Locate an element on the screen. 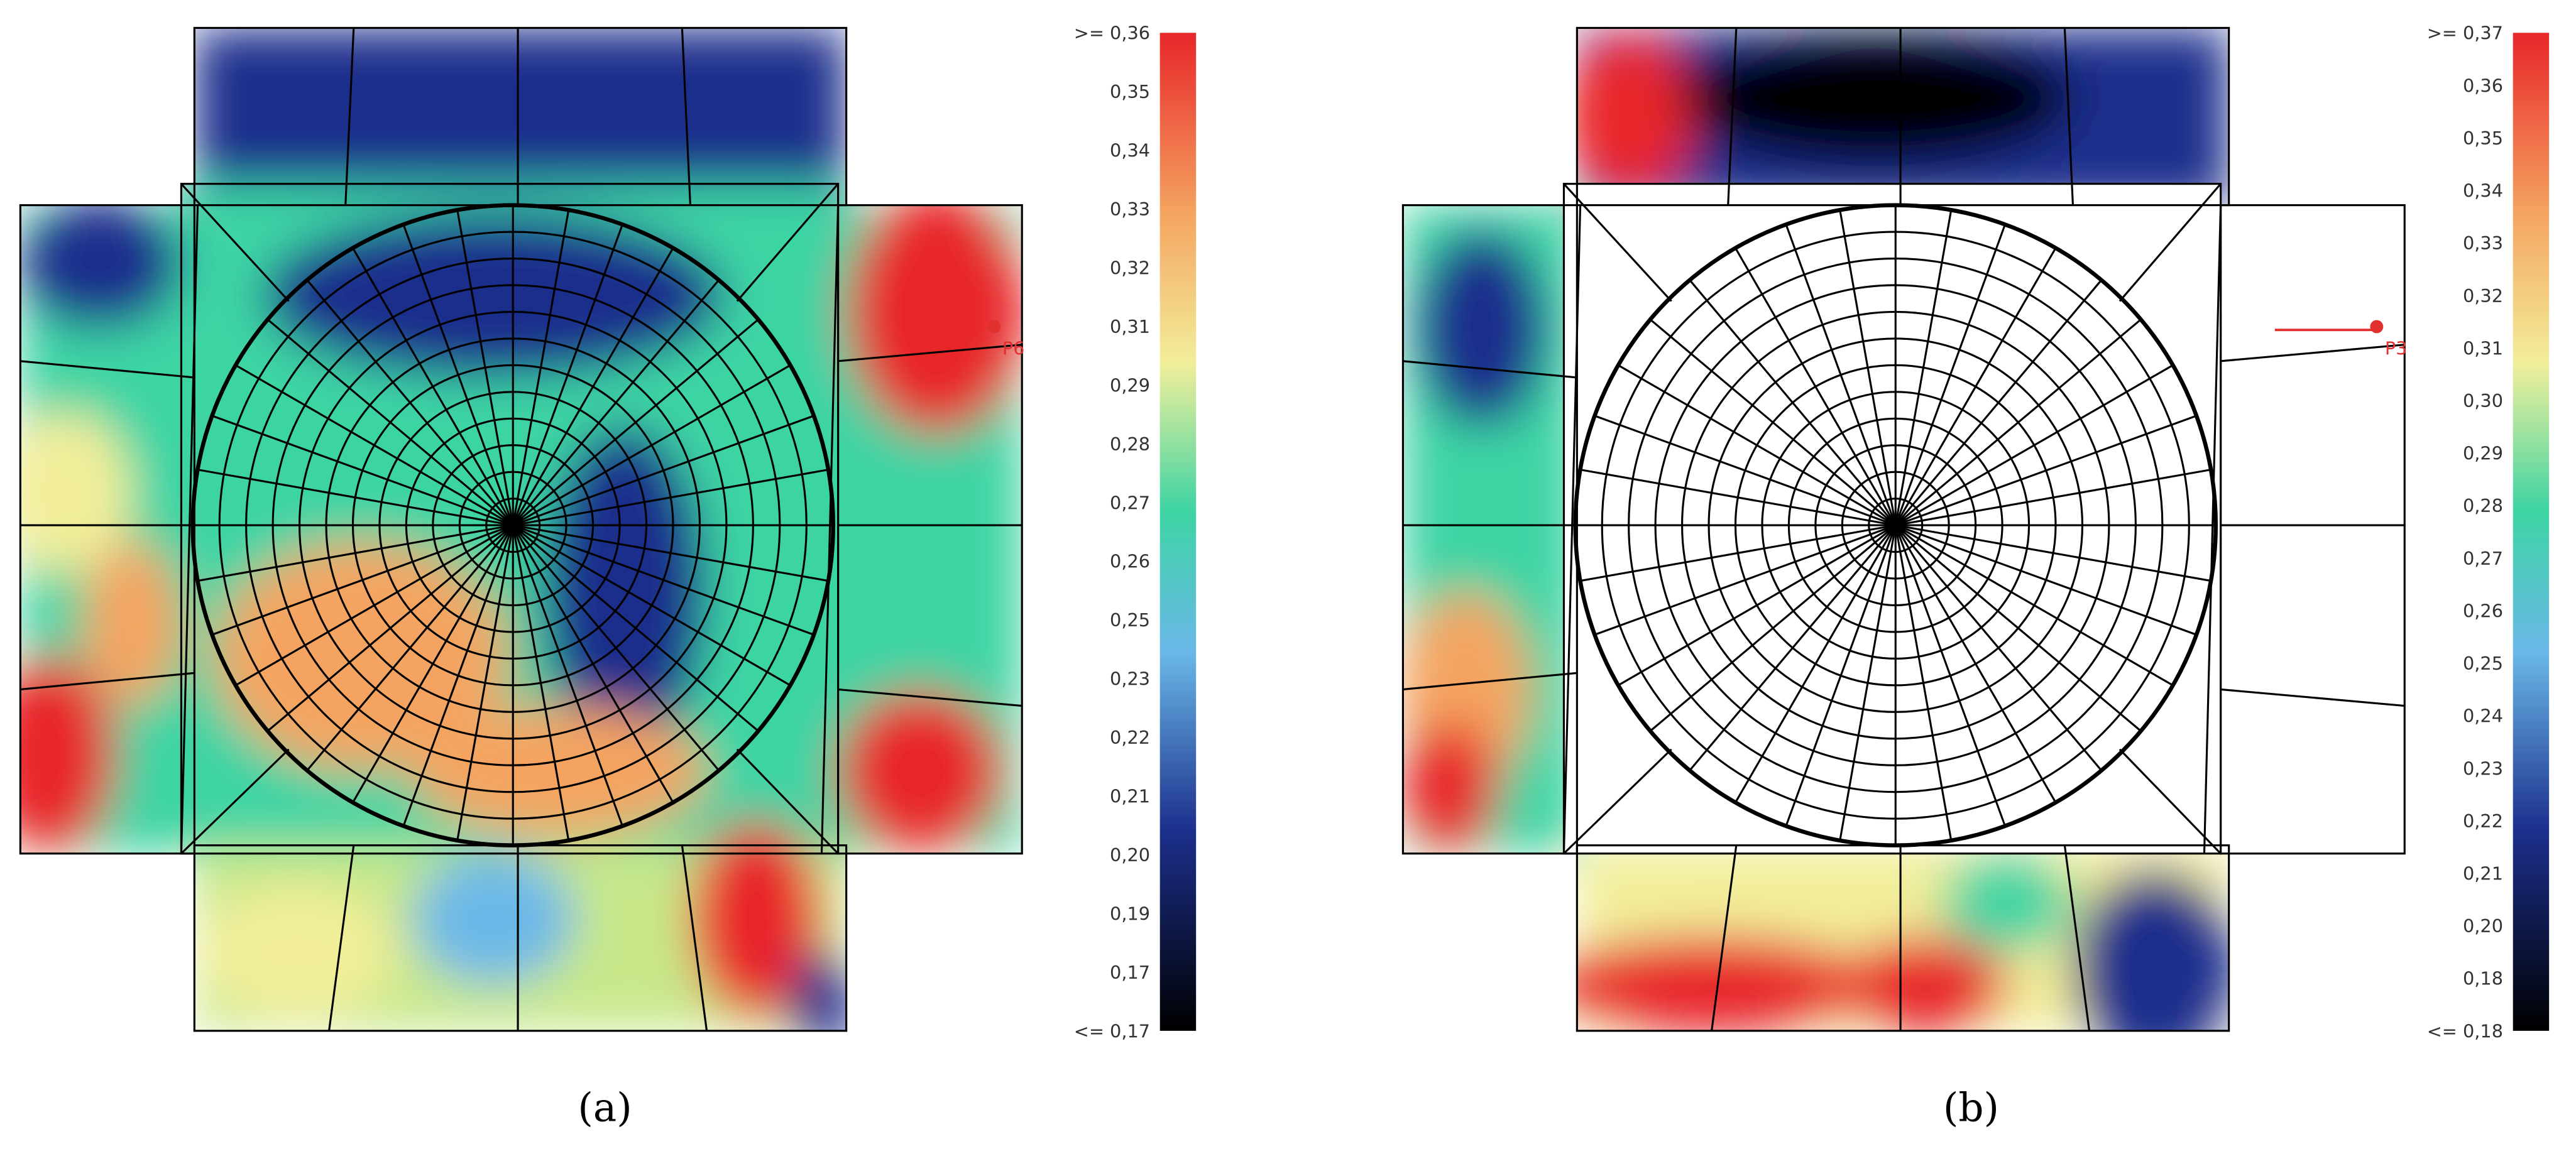  colorbar-label: 0,31 is located at coordinates (2483, 348).